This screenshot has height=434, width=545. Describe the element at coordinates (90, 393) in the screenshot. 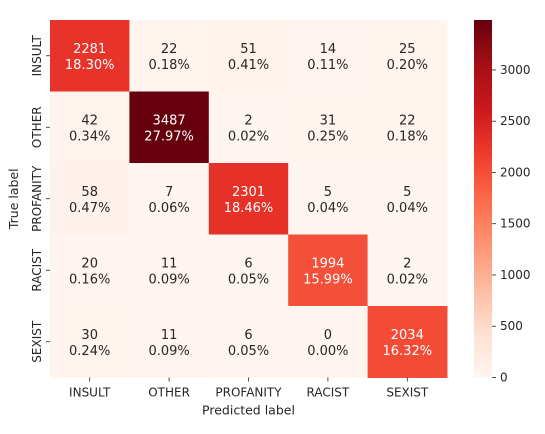

I see `x-tick-label: INSULT` at that location.